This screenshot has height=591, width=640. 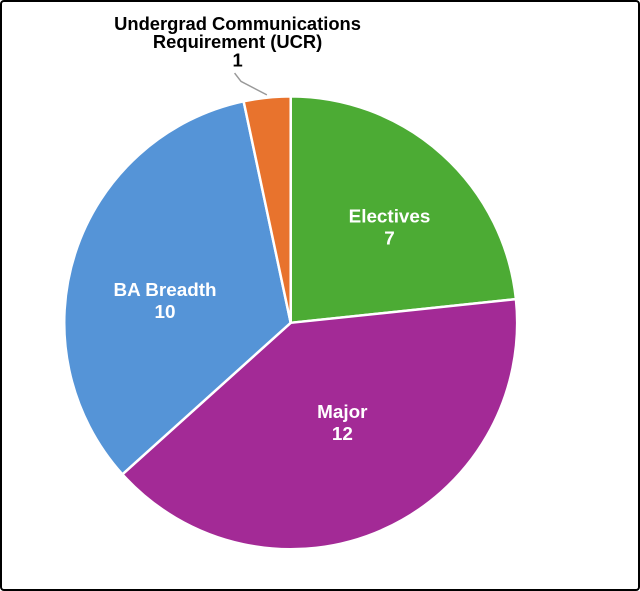 I want to click on slice-value-electives: 7, so click(x=389, y=237).